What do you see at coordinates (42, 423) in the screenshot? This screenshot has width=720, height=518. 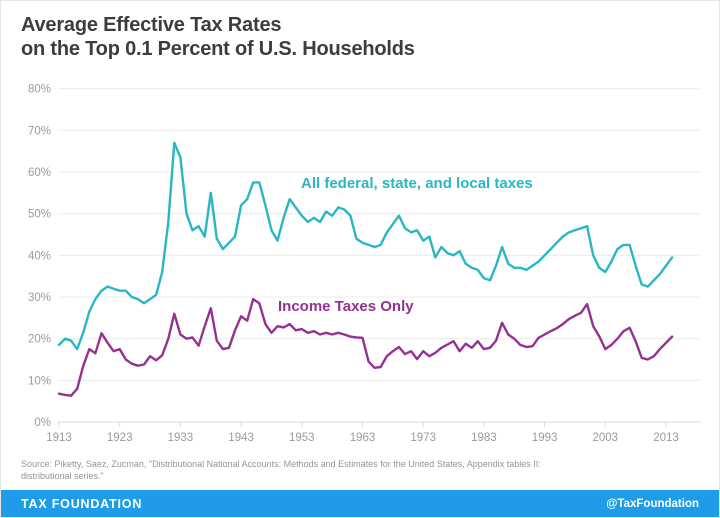 I see `y-axis-label-0: 0%` at bounding box center [42, 423].